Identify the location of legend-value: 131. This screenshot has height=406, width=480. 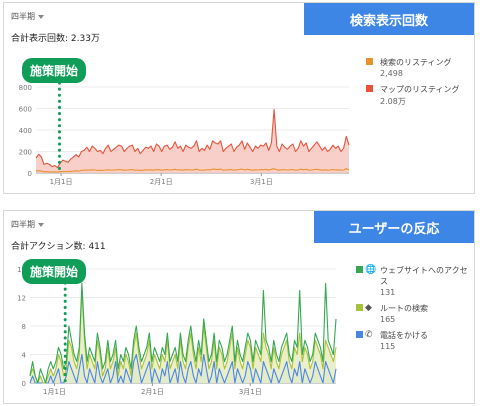
(388, 292).